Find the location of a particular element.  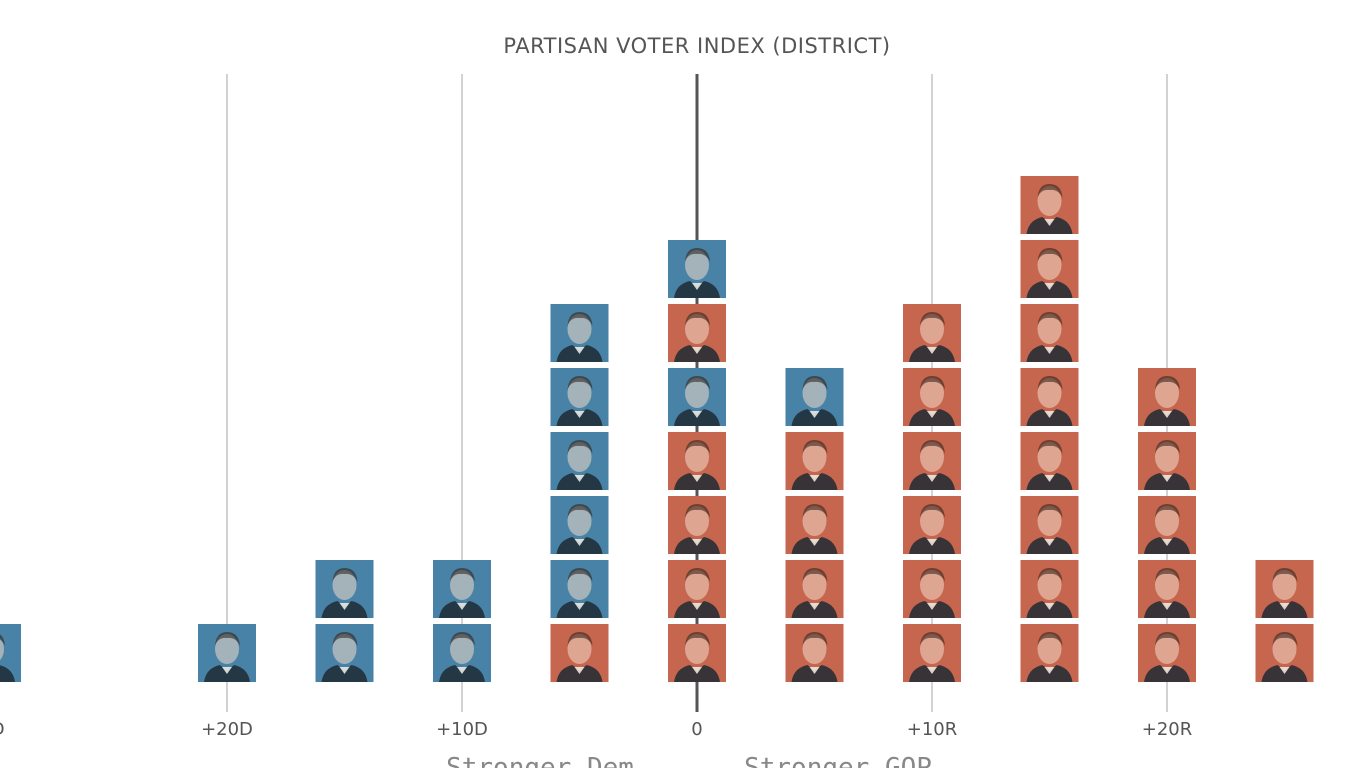

x-tick-label: +10D is located at coordinates (462, 729).